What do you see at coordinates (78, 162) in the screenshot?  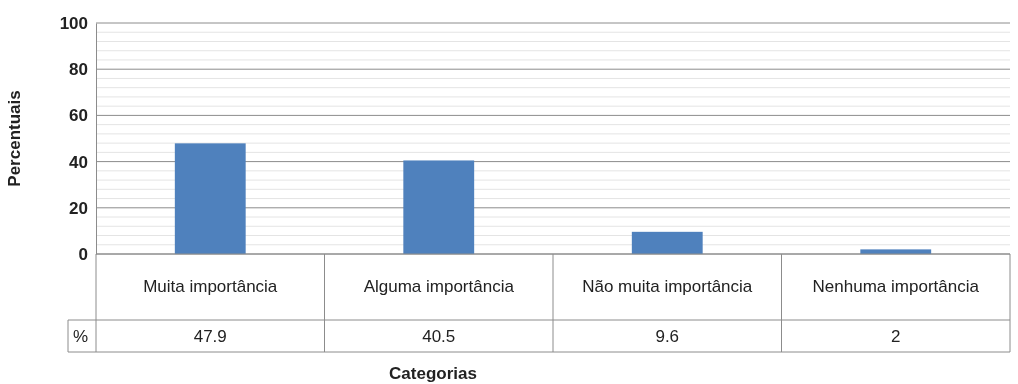 I see `y-tick-label: 40` at bounding box center [78, 162].